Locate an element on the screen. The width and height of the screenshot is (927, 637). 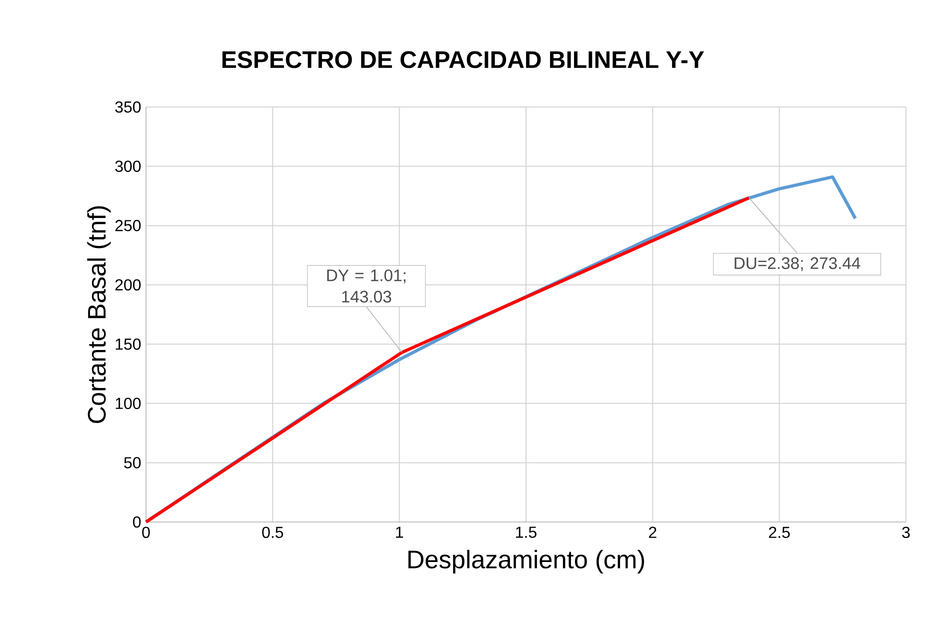
annotation: DU=2.38; 273.44 is located at coordinates (797, 264).